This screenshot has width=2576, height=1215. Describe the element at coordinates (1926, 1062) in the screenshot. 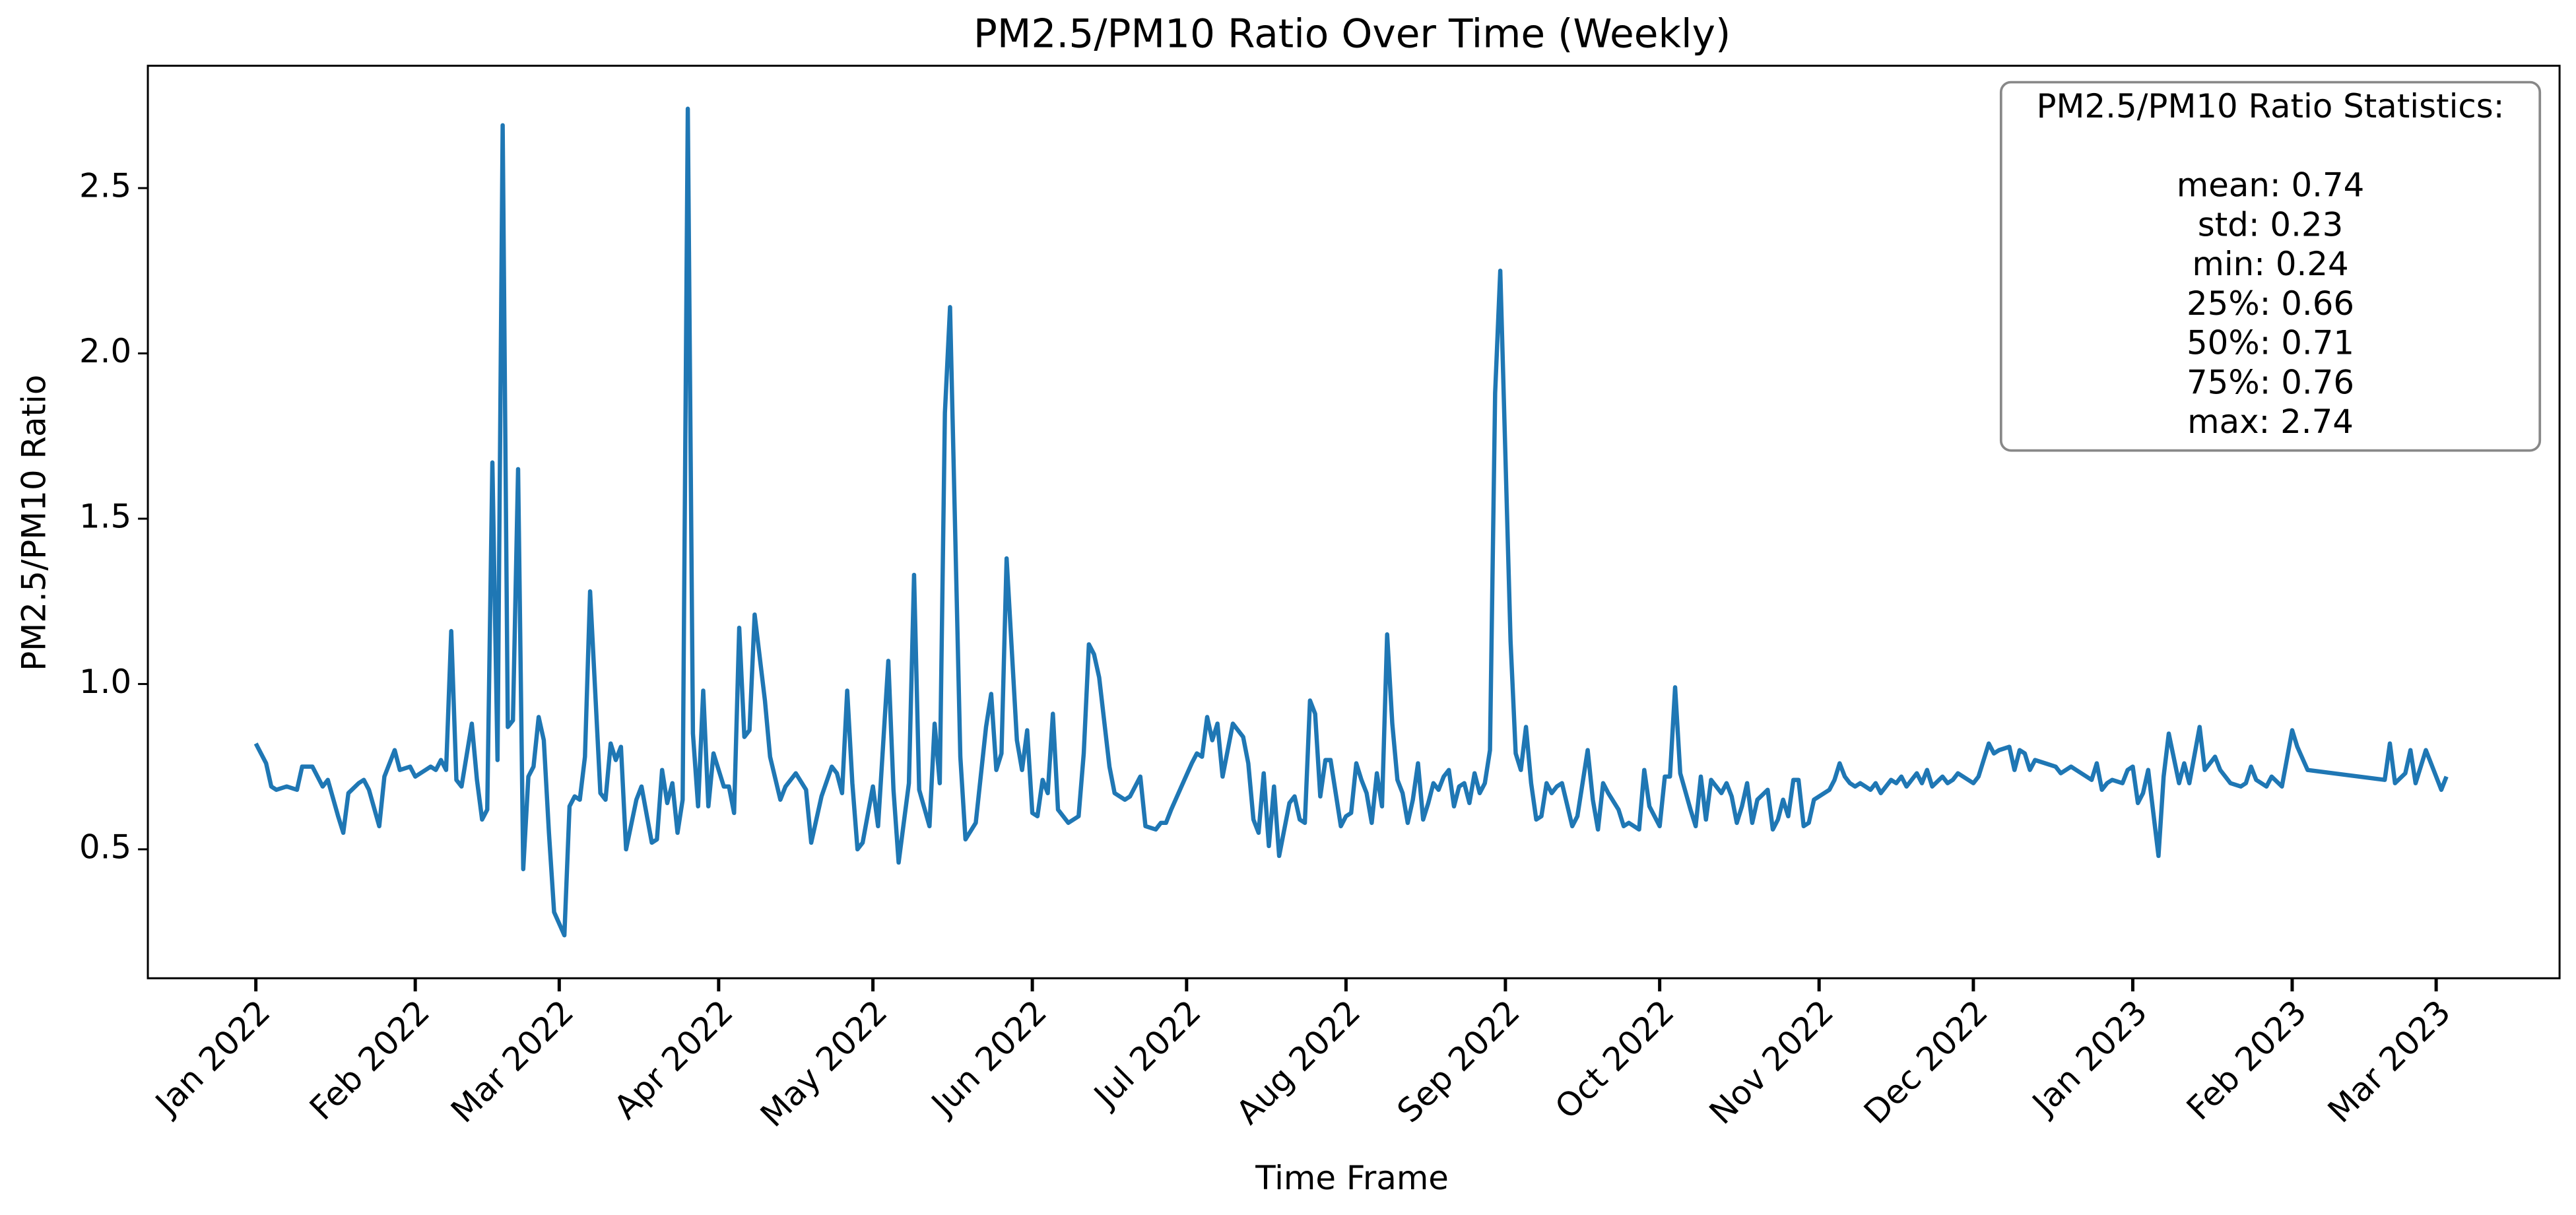

I see `x-tick-label: Dec 2022` at that location.